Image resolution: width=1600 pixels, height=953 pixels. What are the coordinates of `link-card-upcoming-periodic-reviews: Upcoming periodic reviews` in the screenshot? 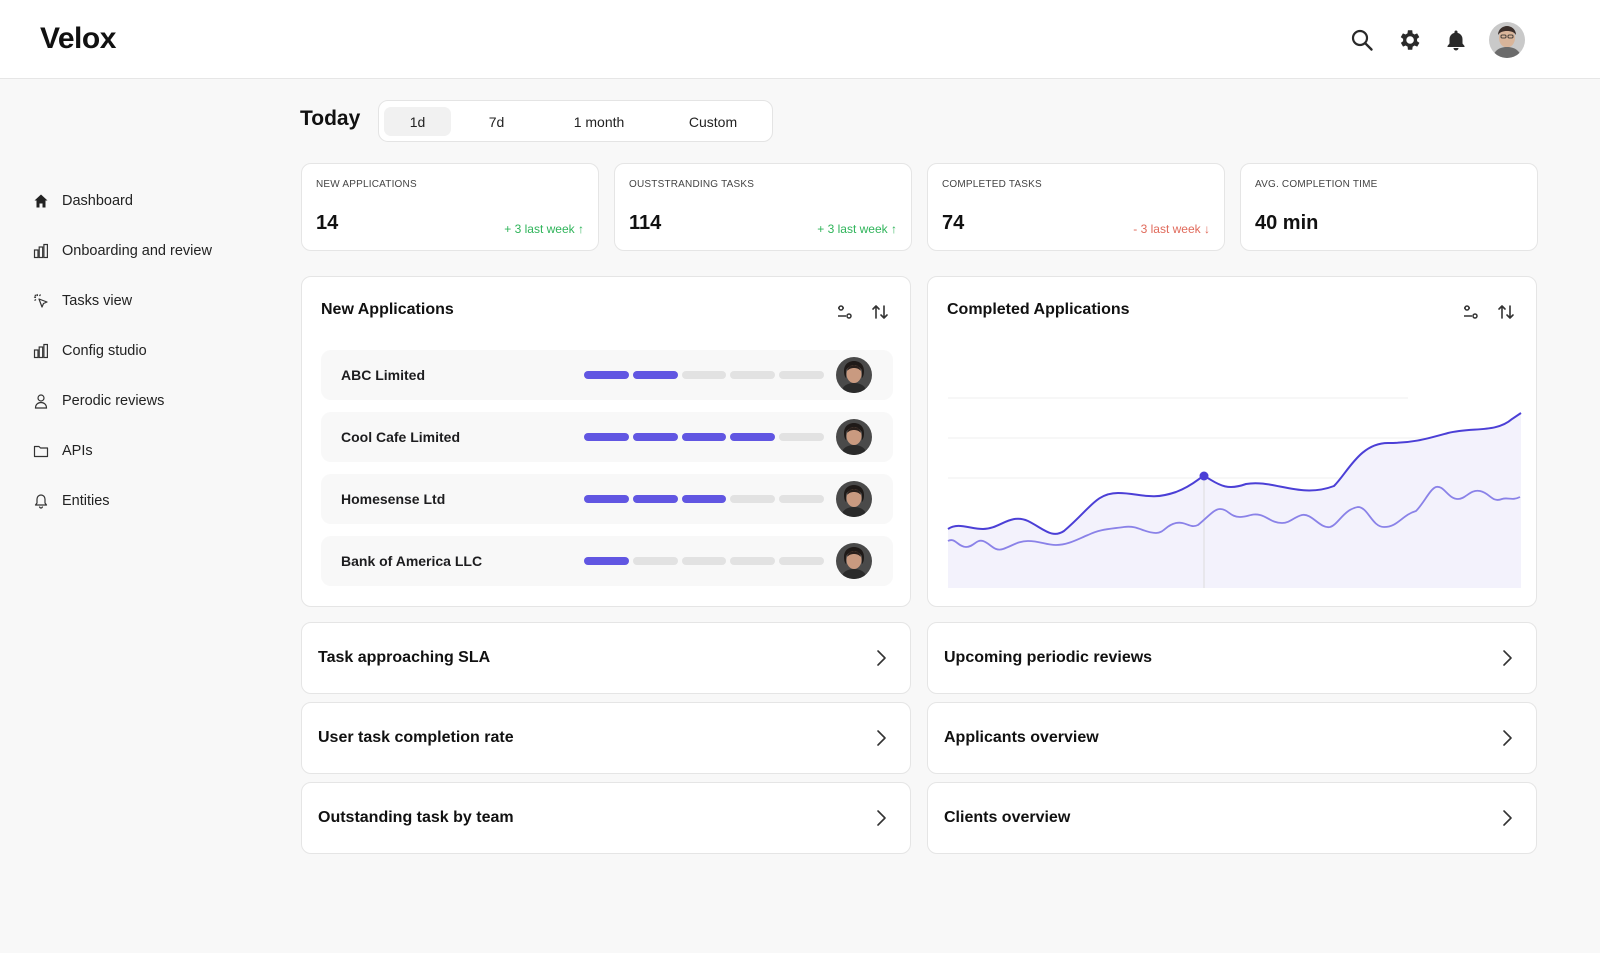 It's located at (1232, 658).